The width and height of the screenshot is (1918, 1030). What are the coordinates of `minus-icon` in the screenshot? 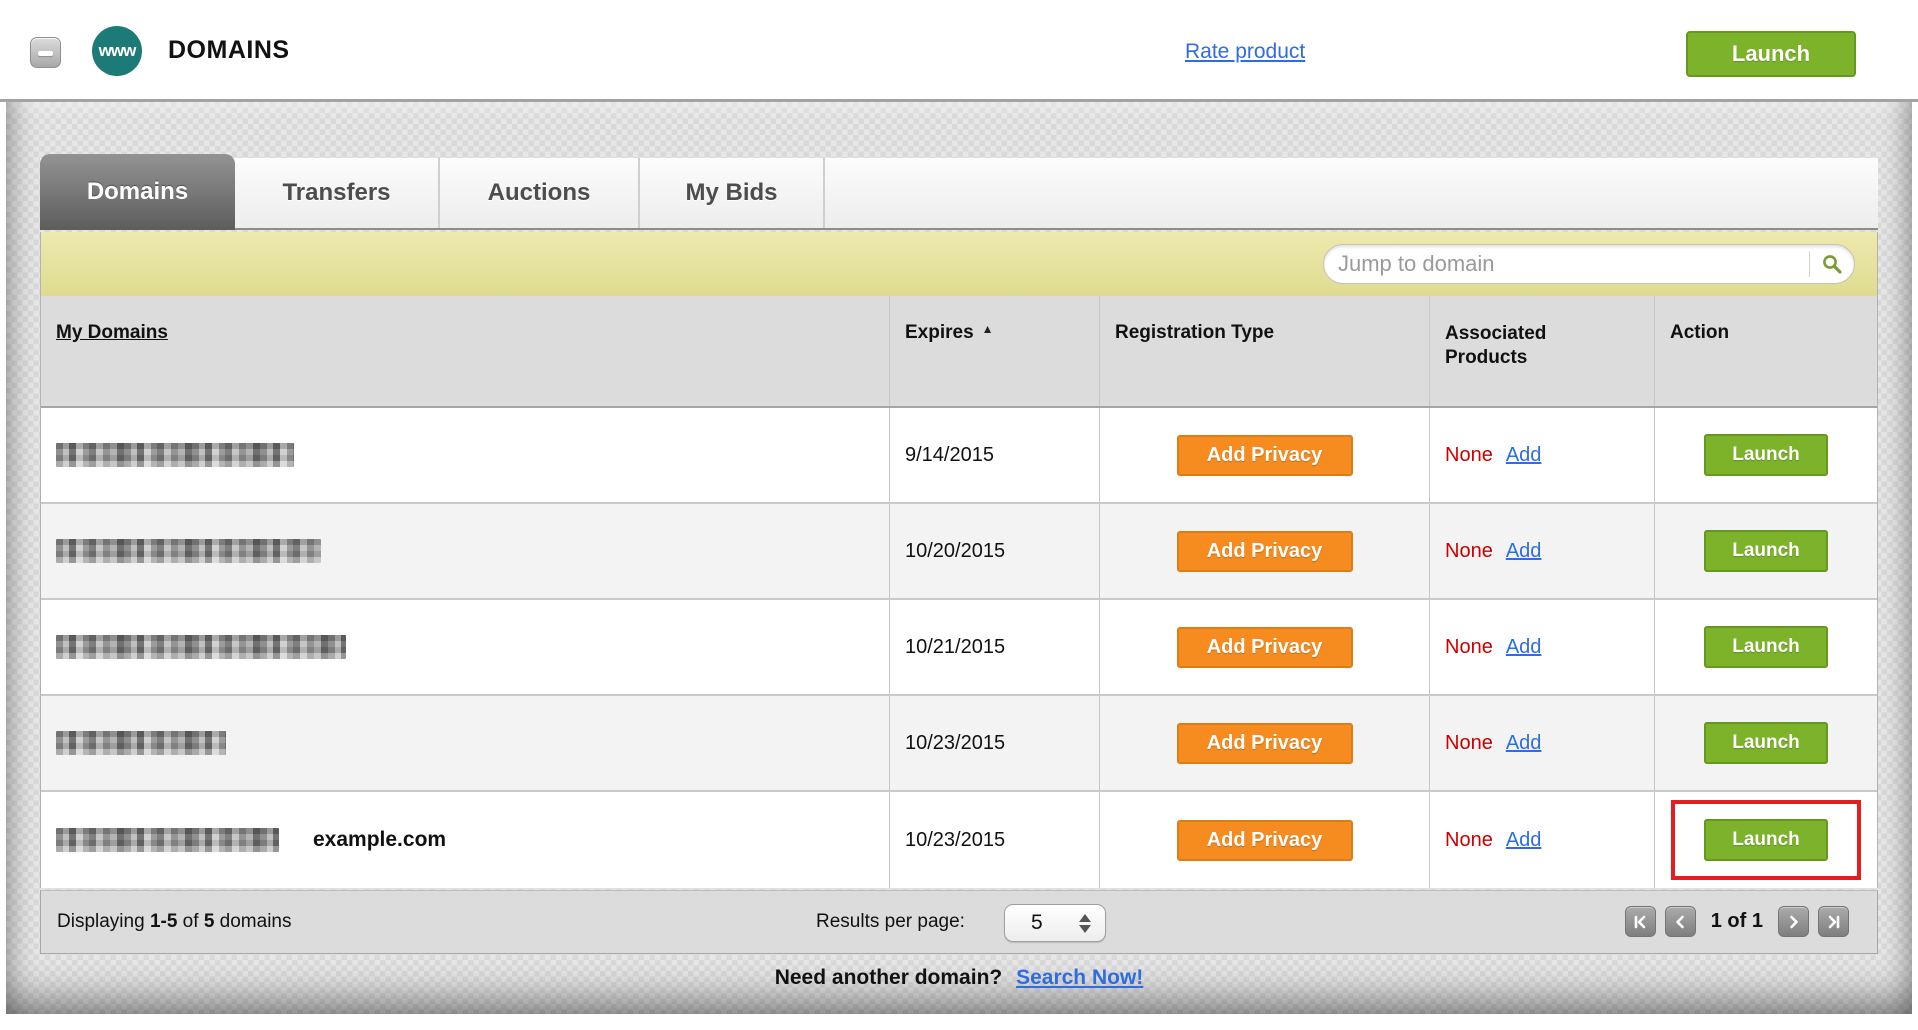 It's located at (45, 53).